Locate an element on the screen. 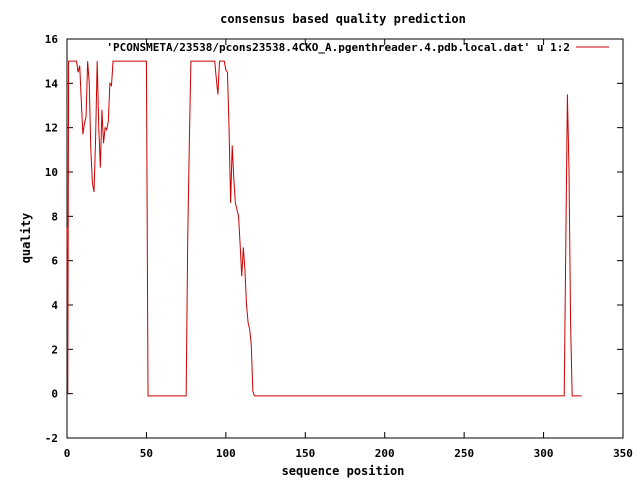  y-tick-label: 14 is located at coordinates (52, 83).